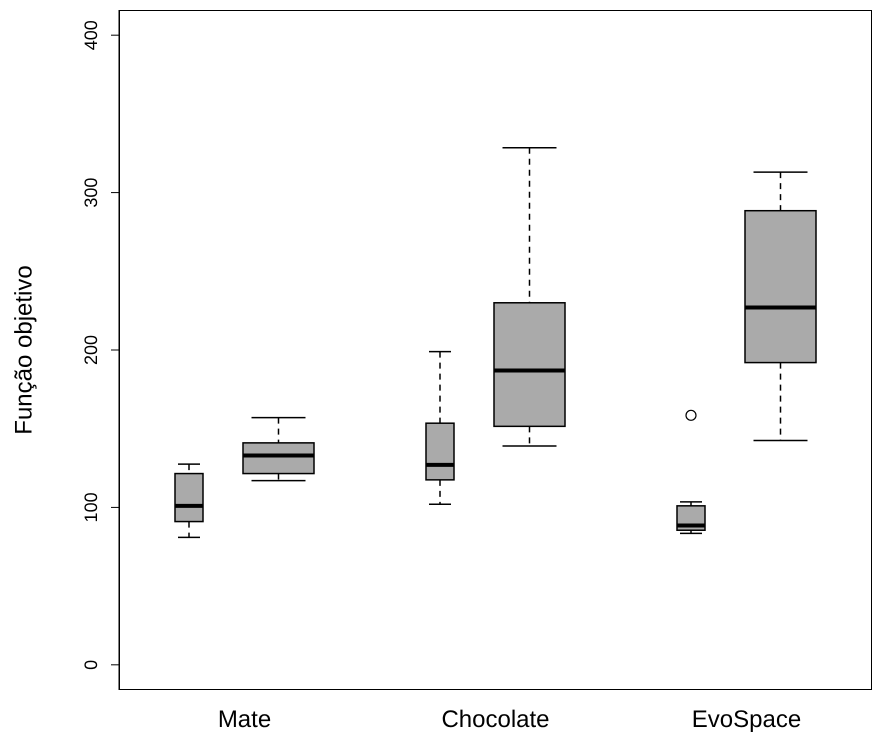 The height and width of the screenshot is (745, 874). What do you see at coordinates (747, 720) in the screenshot?
I see `x-tick-label: EvoSpace` at bounding box center [747, 720].